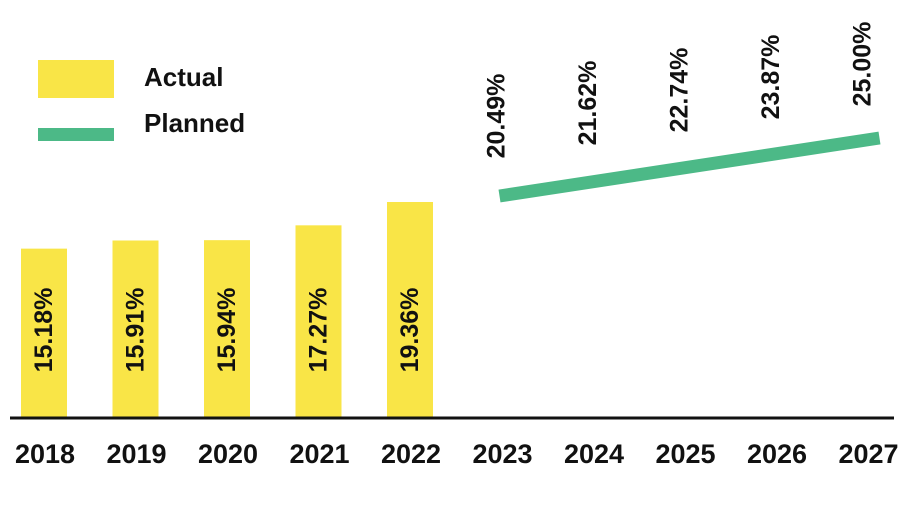  What do you see at coordinates (588, 103) in the screenshot?
I see `planned-value-label: 21.62%` at bounding box center [588, 103].